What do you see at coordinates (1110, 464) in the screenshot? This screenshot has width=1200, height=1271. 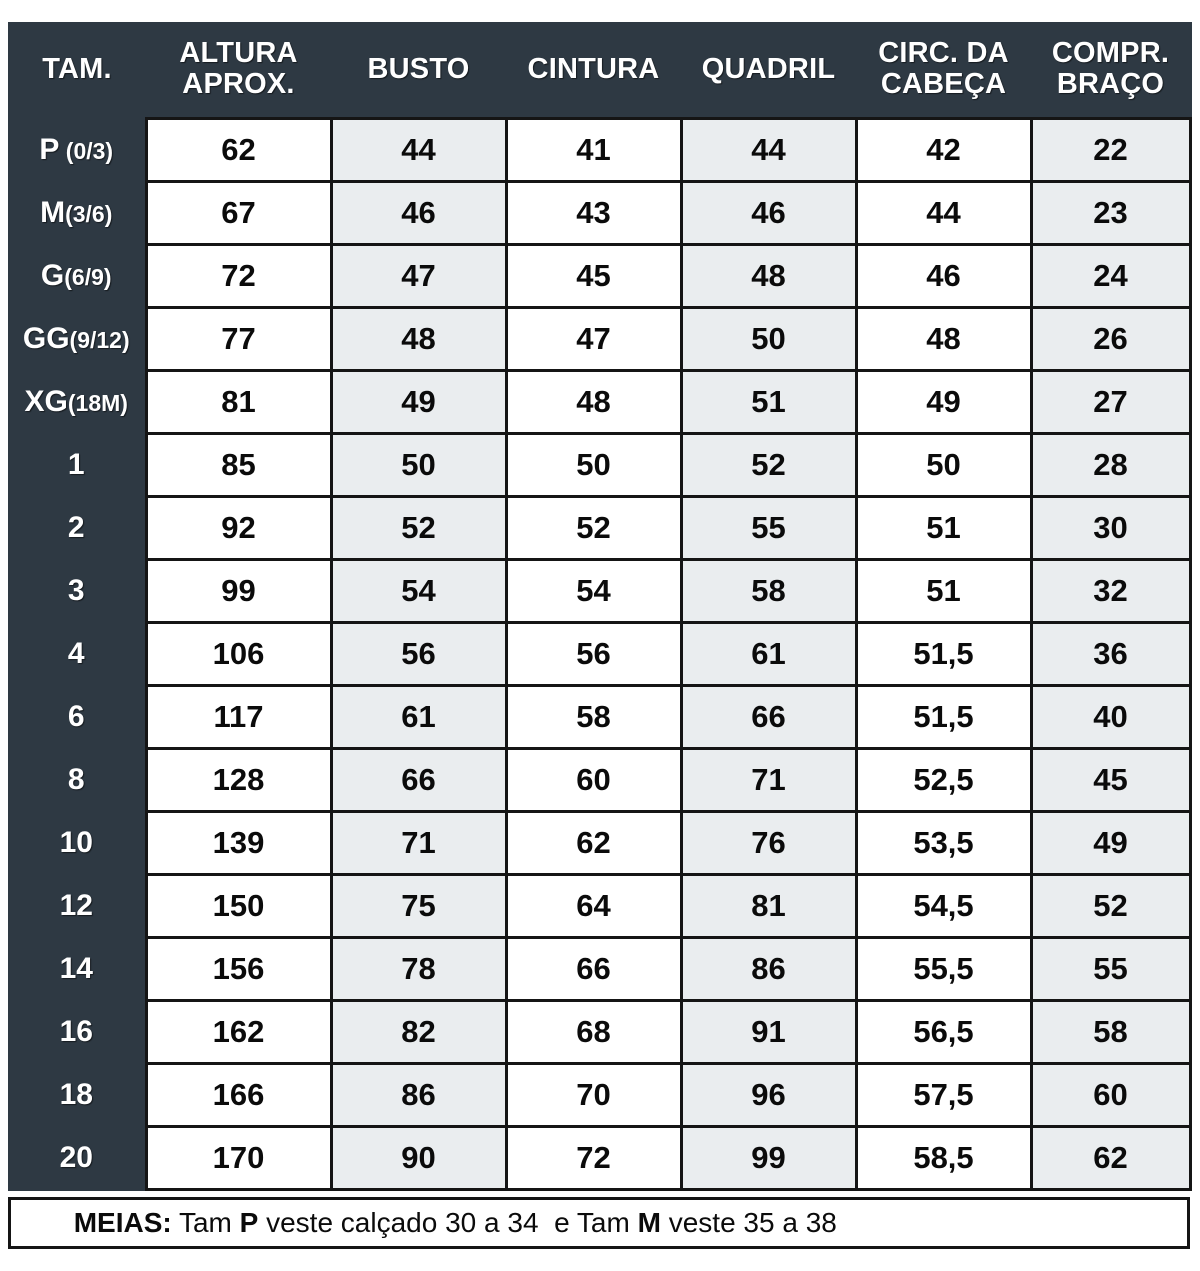 I see `cell-braco: 28` at bounding box center [1110, 464].